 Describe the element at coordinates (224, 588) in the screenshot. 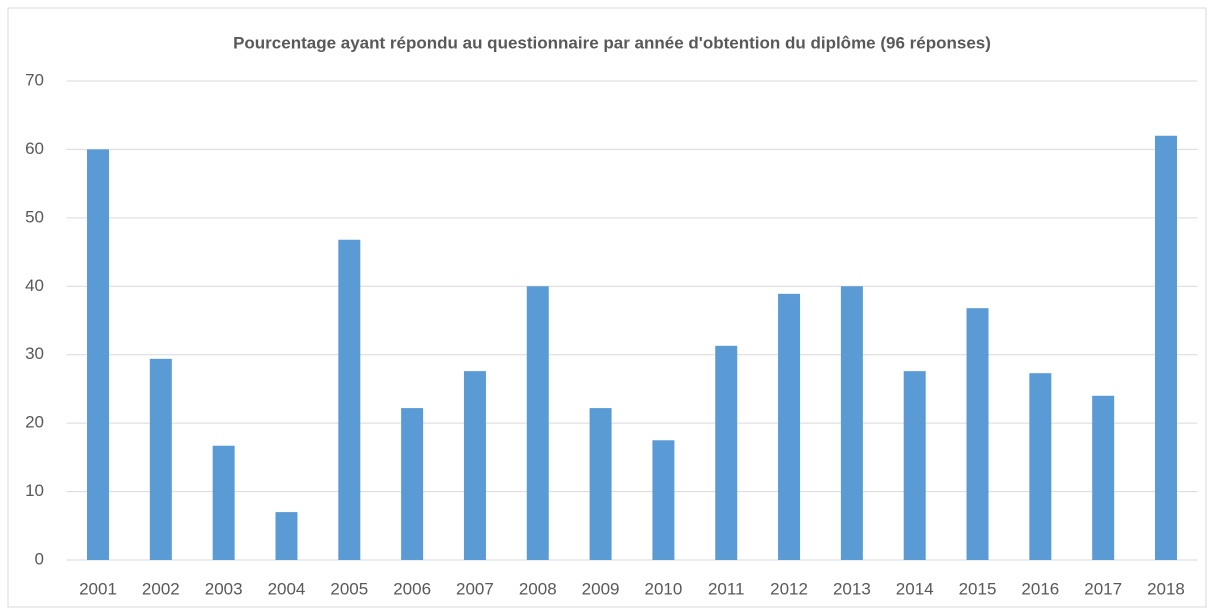

I see `x-tick-label: 2003` at that location.